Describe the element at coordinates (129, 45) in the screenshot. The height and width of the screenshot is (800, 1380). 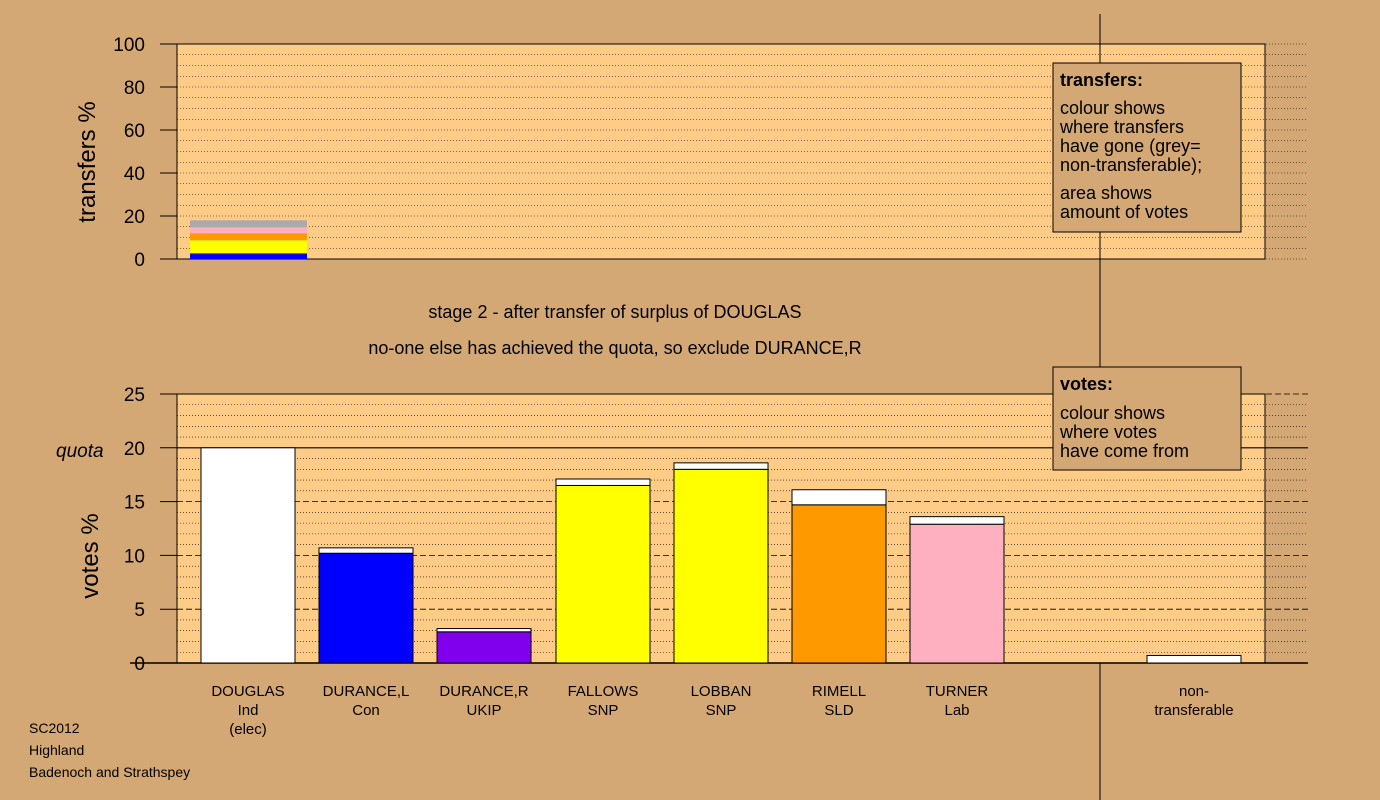
I see `transfers-tick-label: 100` at that location.